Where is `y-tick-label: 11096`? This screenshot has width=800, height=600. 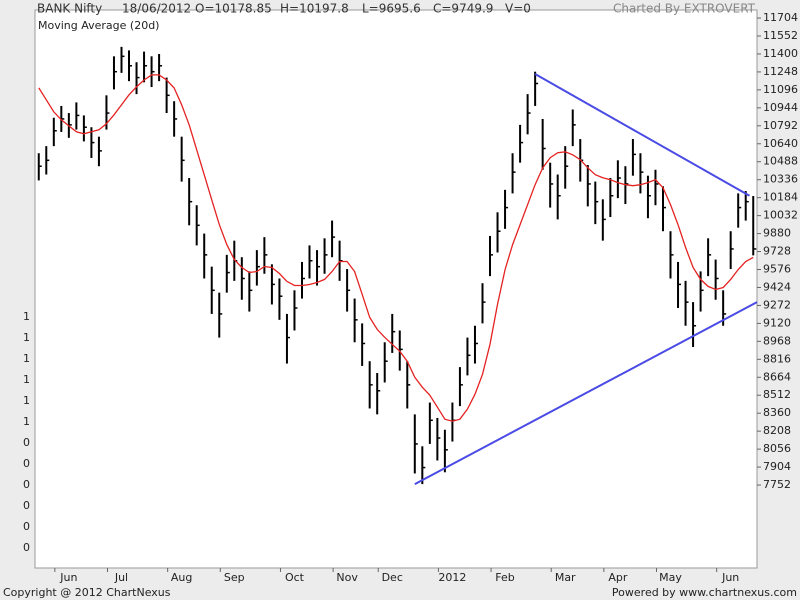 y-tick-label: 11096 is located at coordinates (780, 89).